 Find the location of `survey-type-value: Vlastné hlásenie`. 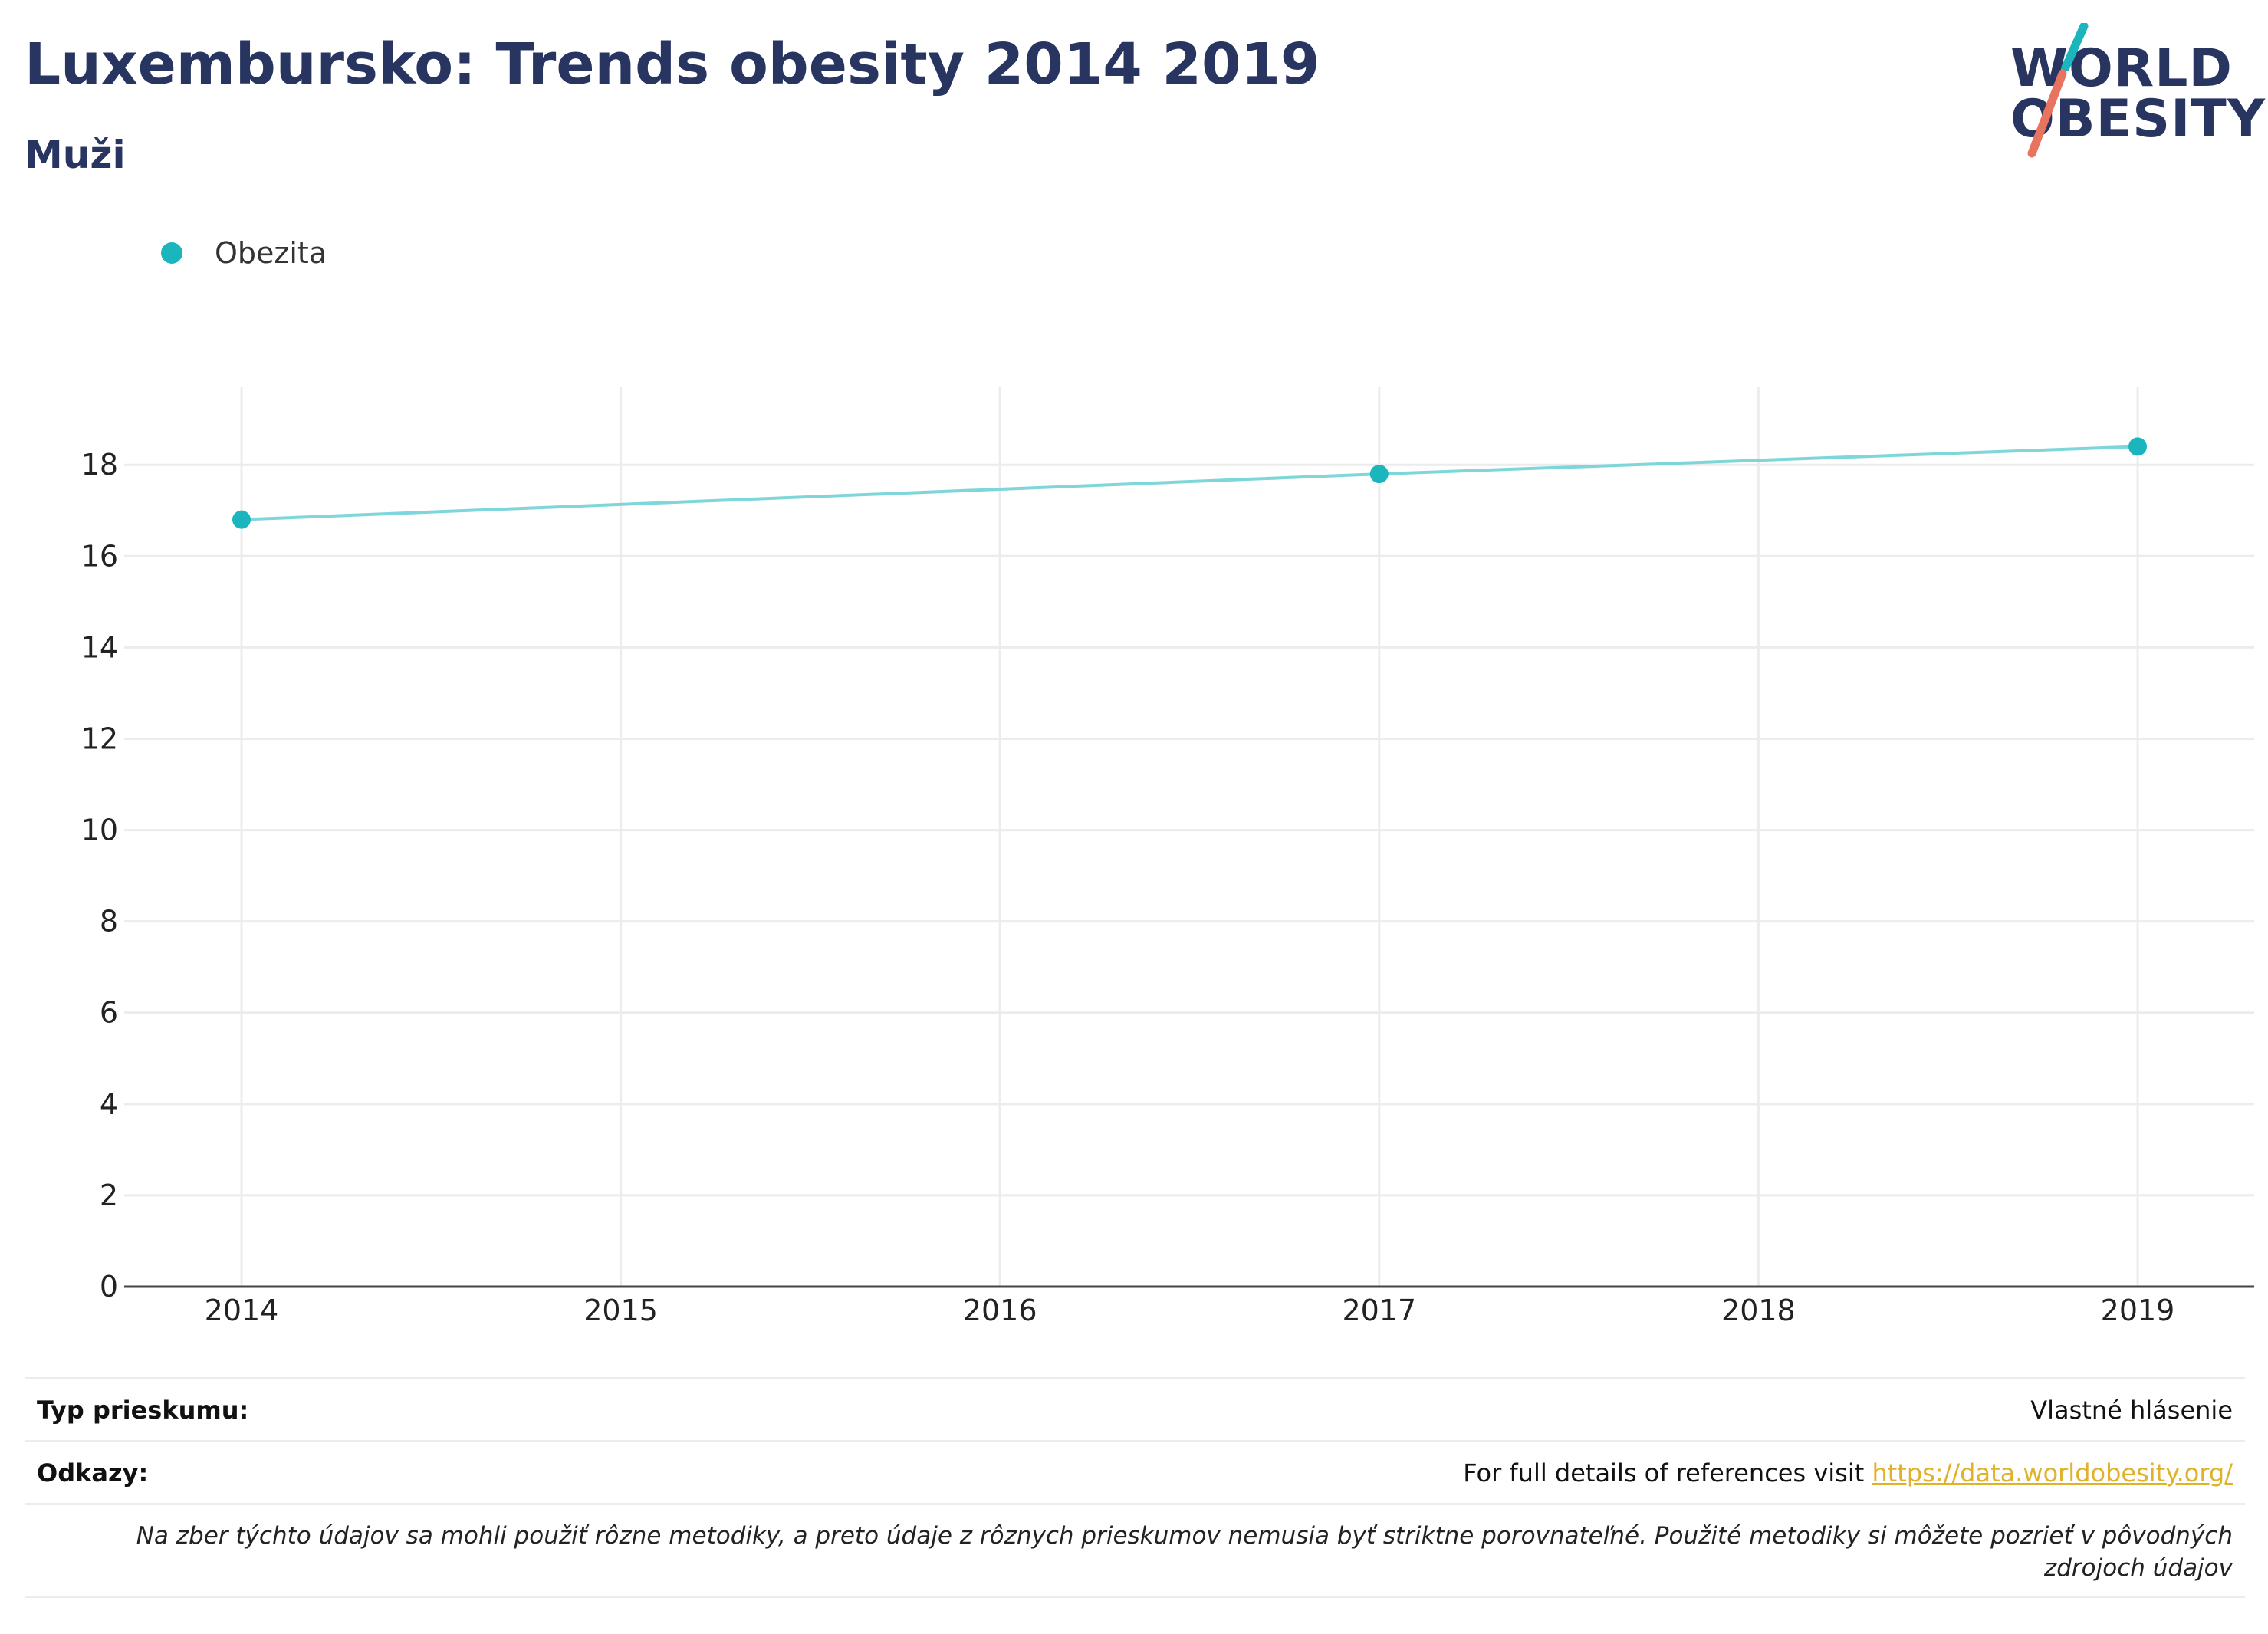

survey-type-value: Vlastné hlásenie is located at coordinates (2131, 1410).